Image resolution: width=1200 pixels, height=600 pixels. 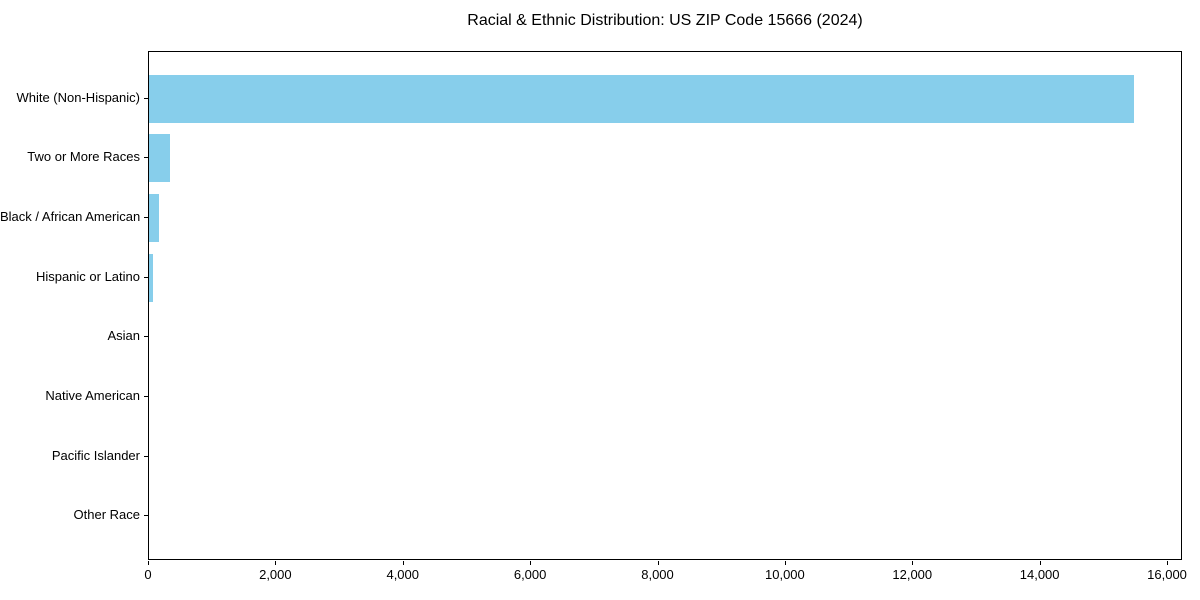 I want to click on x-axis-tick-label: 12,000, so click(x=912, y=574).